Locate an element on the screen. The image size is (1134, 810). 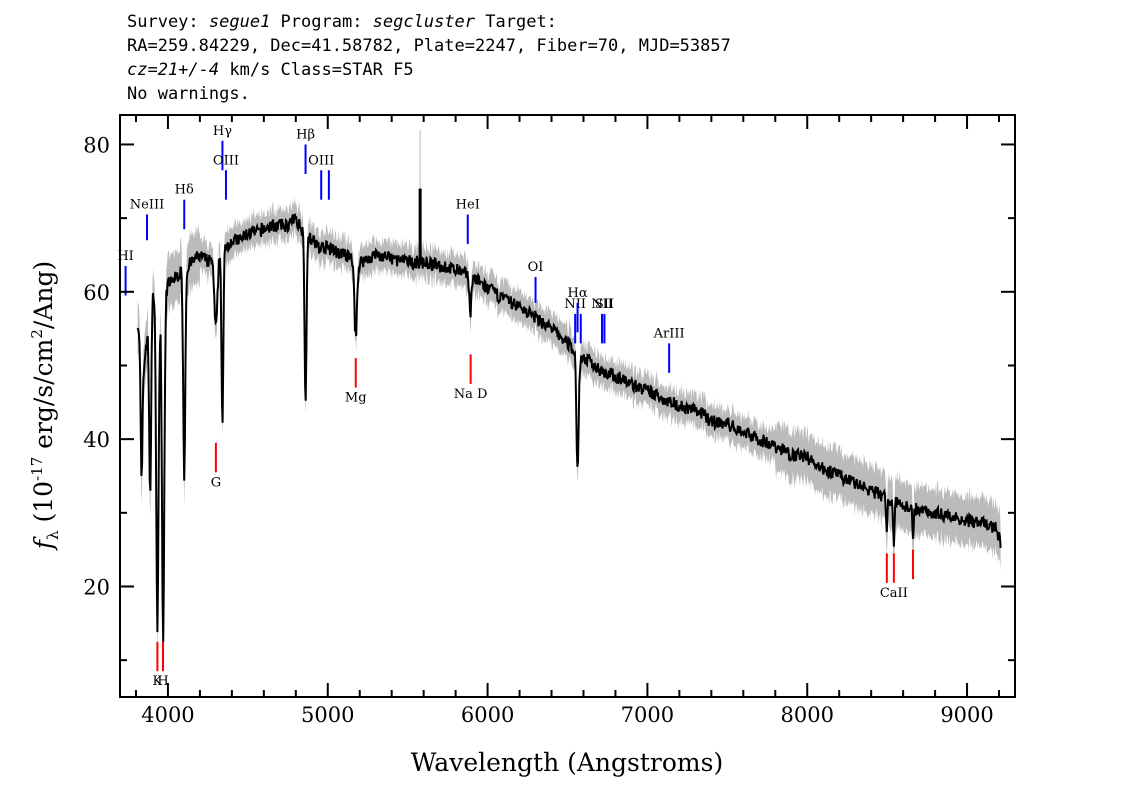
survey-name: segue1 is located at coordinates (239, 22).